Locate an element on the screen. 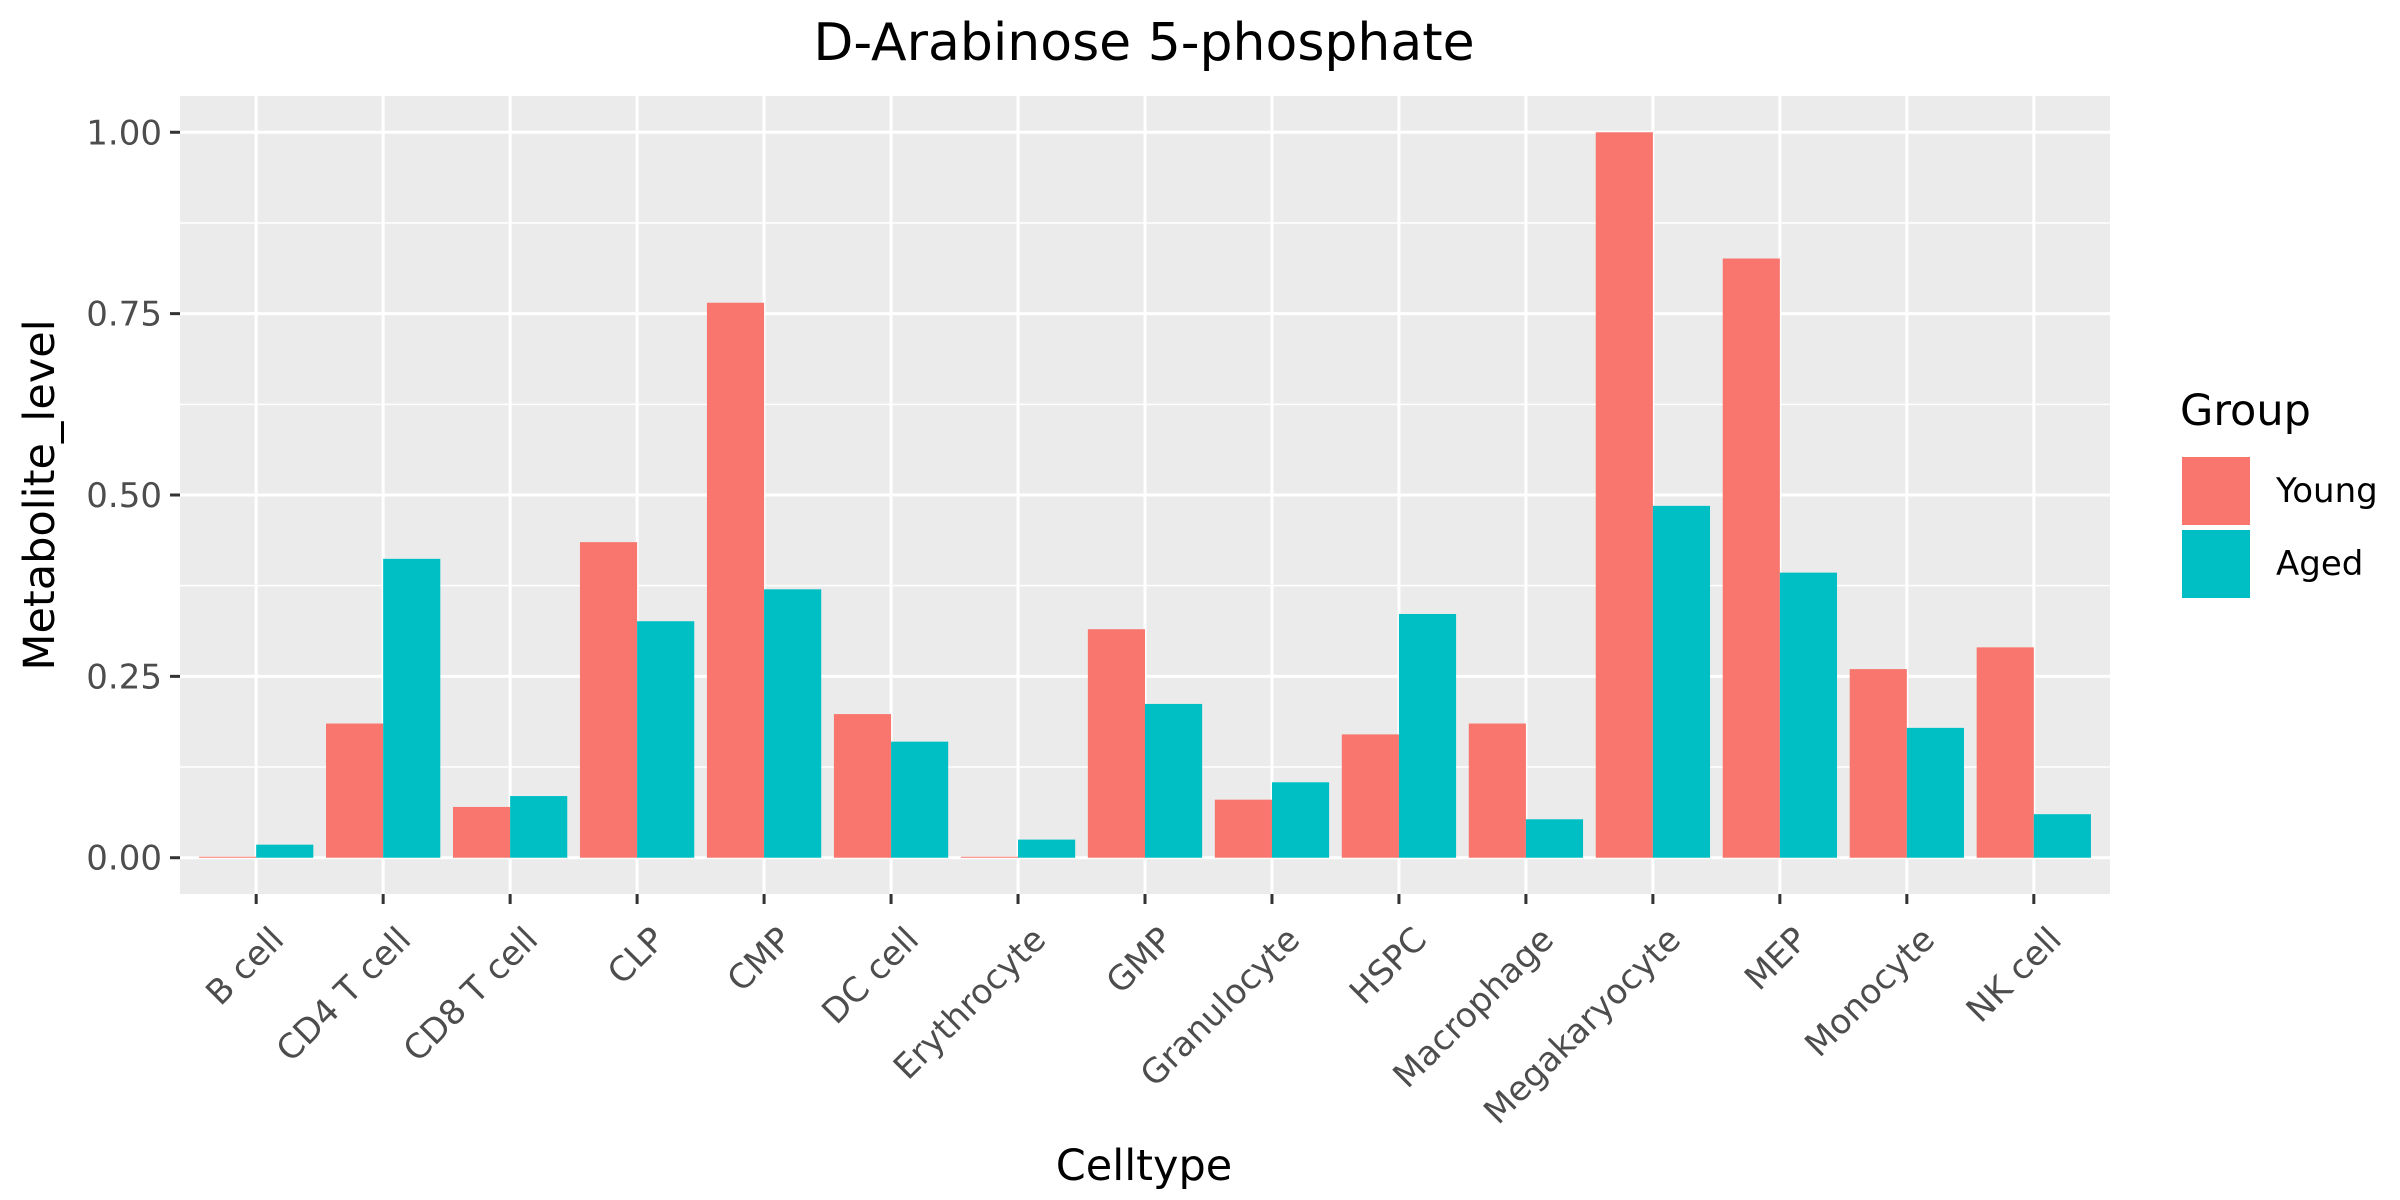 This screenshot has height=1200, width=2400. legend-label-young: Young is located at coordinates (2326, 491).